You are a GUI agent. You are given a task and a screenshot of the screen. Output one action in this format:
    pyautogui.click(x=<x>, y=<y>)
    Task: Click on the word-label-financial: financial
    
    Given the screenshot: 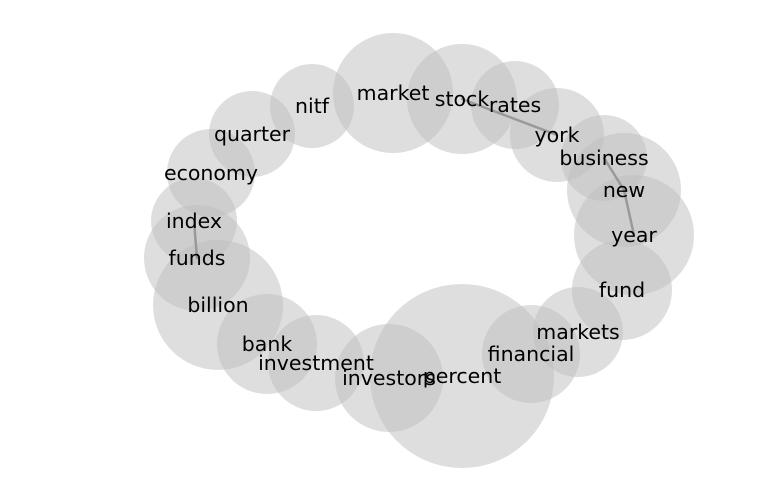 What is the action you would take?
    pyautogui.click(x=531, y=354)
    